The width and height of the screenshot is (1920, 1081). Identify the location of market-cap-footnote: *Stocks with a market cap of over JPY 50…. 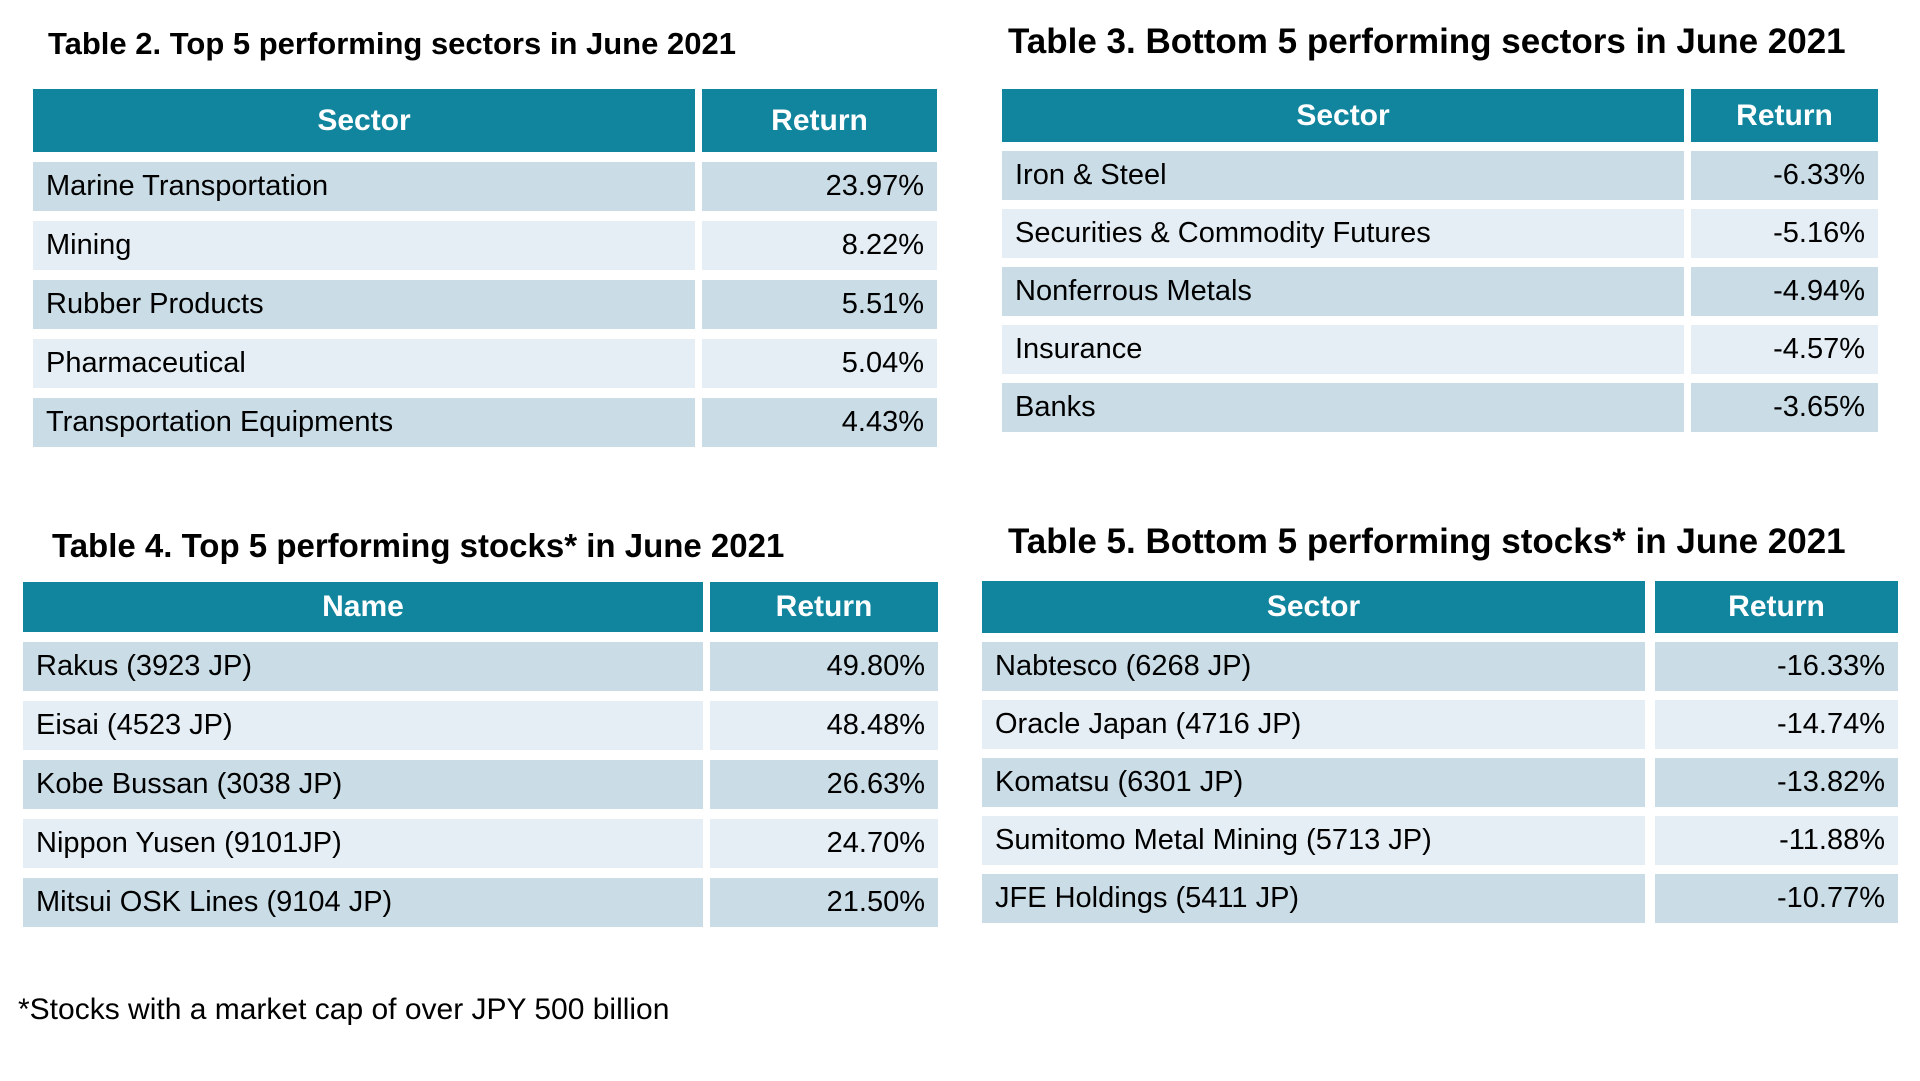
(344, 1009).